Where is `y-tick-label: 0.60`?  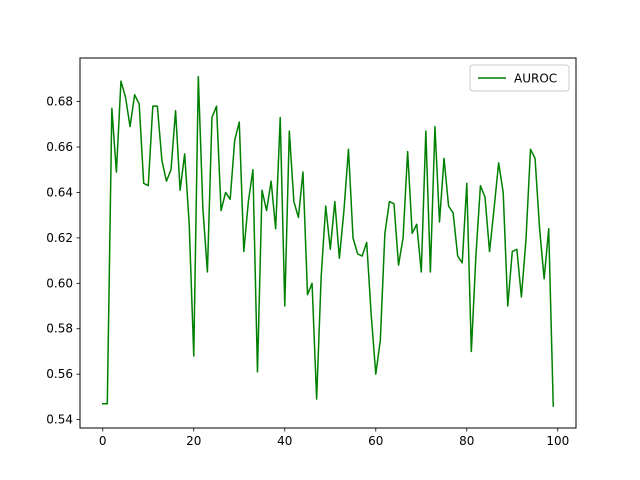
y-tick-label: 0.60 is located at coordinates (59, 283).